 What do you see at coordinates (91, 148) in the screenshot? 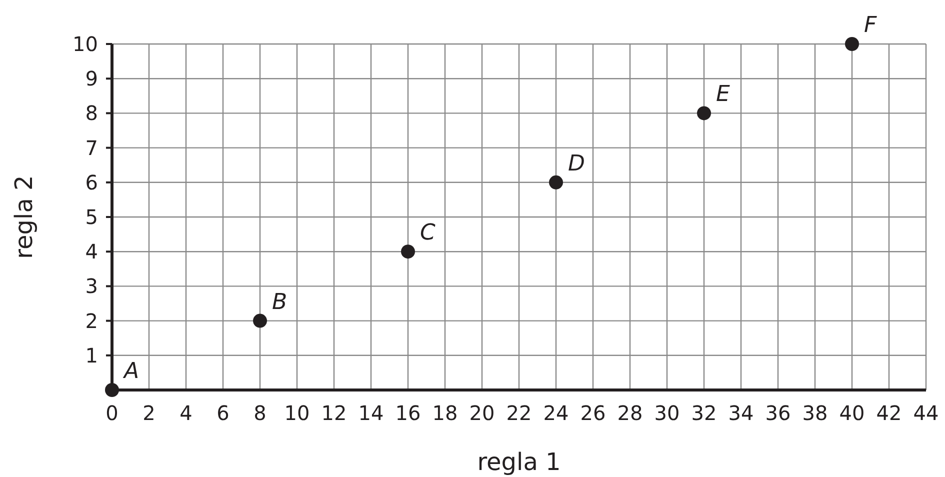
I see `y-tick-label: 7` at bounding box center [91, 148].